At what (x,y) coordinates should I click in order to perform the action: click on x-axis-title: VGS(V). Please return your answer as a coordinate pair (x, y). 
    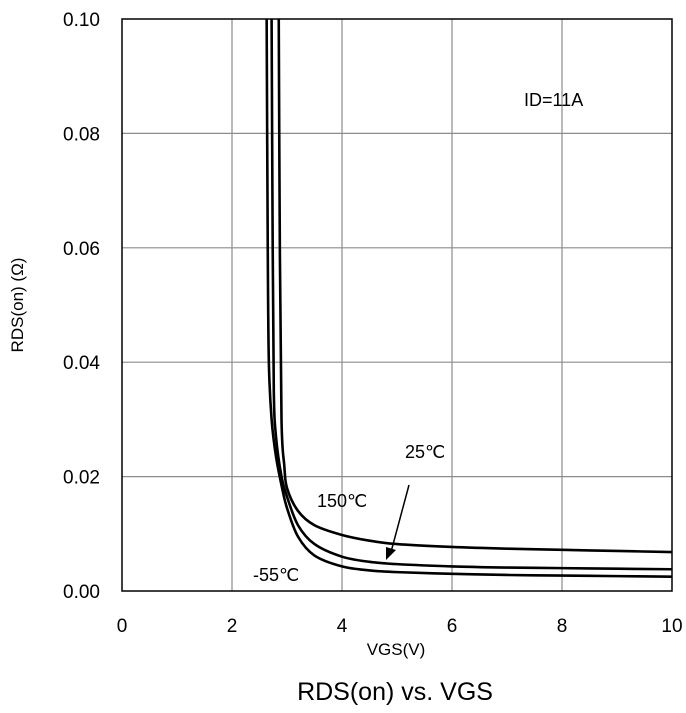
    Looking at the image, I should click on (396, 649).